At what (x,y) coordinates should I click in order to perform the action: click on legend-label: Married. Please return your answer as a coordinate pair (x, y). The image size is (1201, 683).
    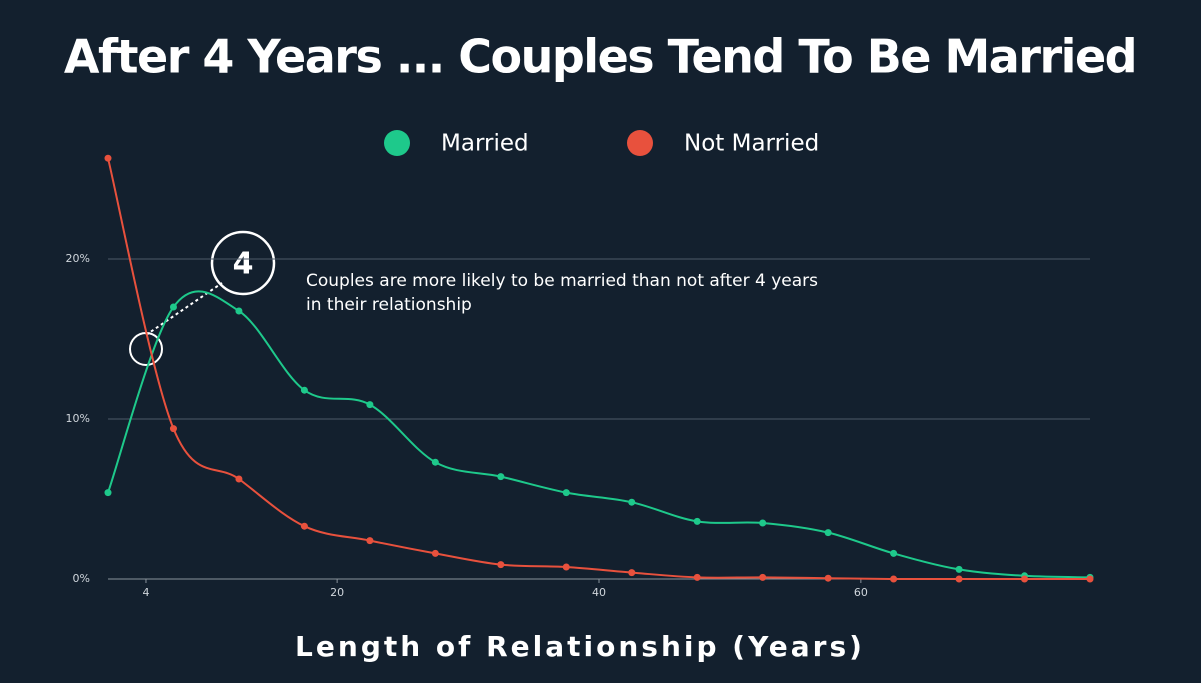
    Looking at the image, I should click on (485, 144).